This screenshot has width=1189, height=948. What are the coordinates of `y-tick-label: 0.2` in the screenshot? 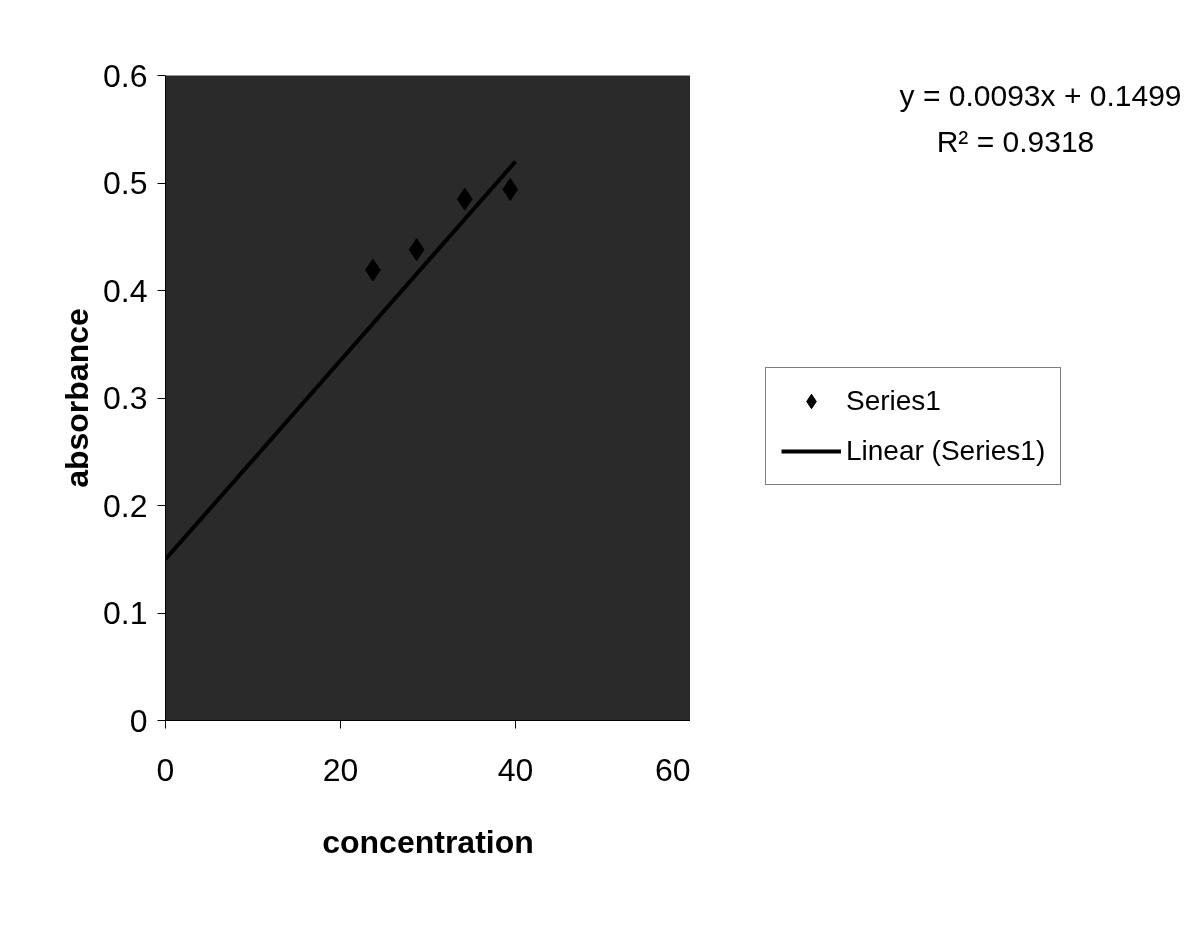 It's located at (125, 505).